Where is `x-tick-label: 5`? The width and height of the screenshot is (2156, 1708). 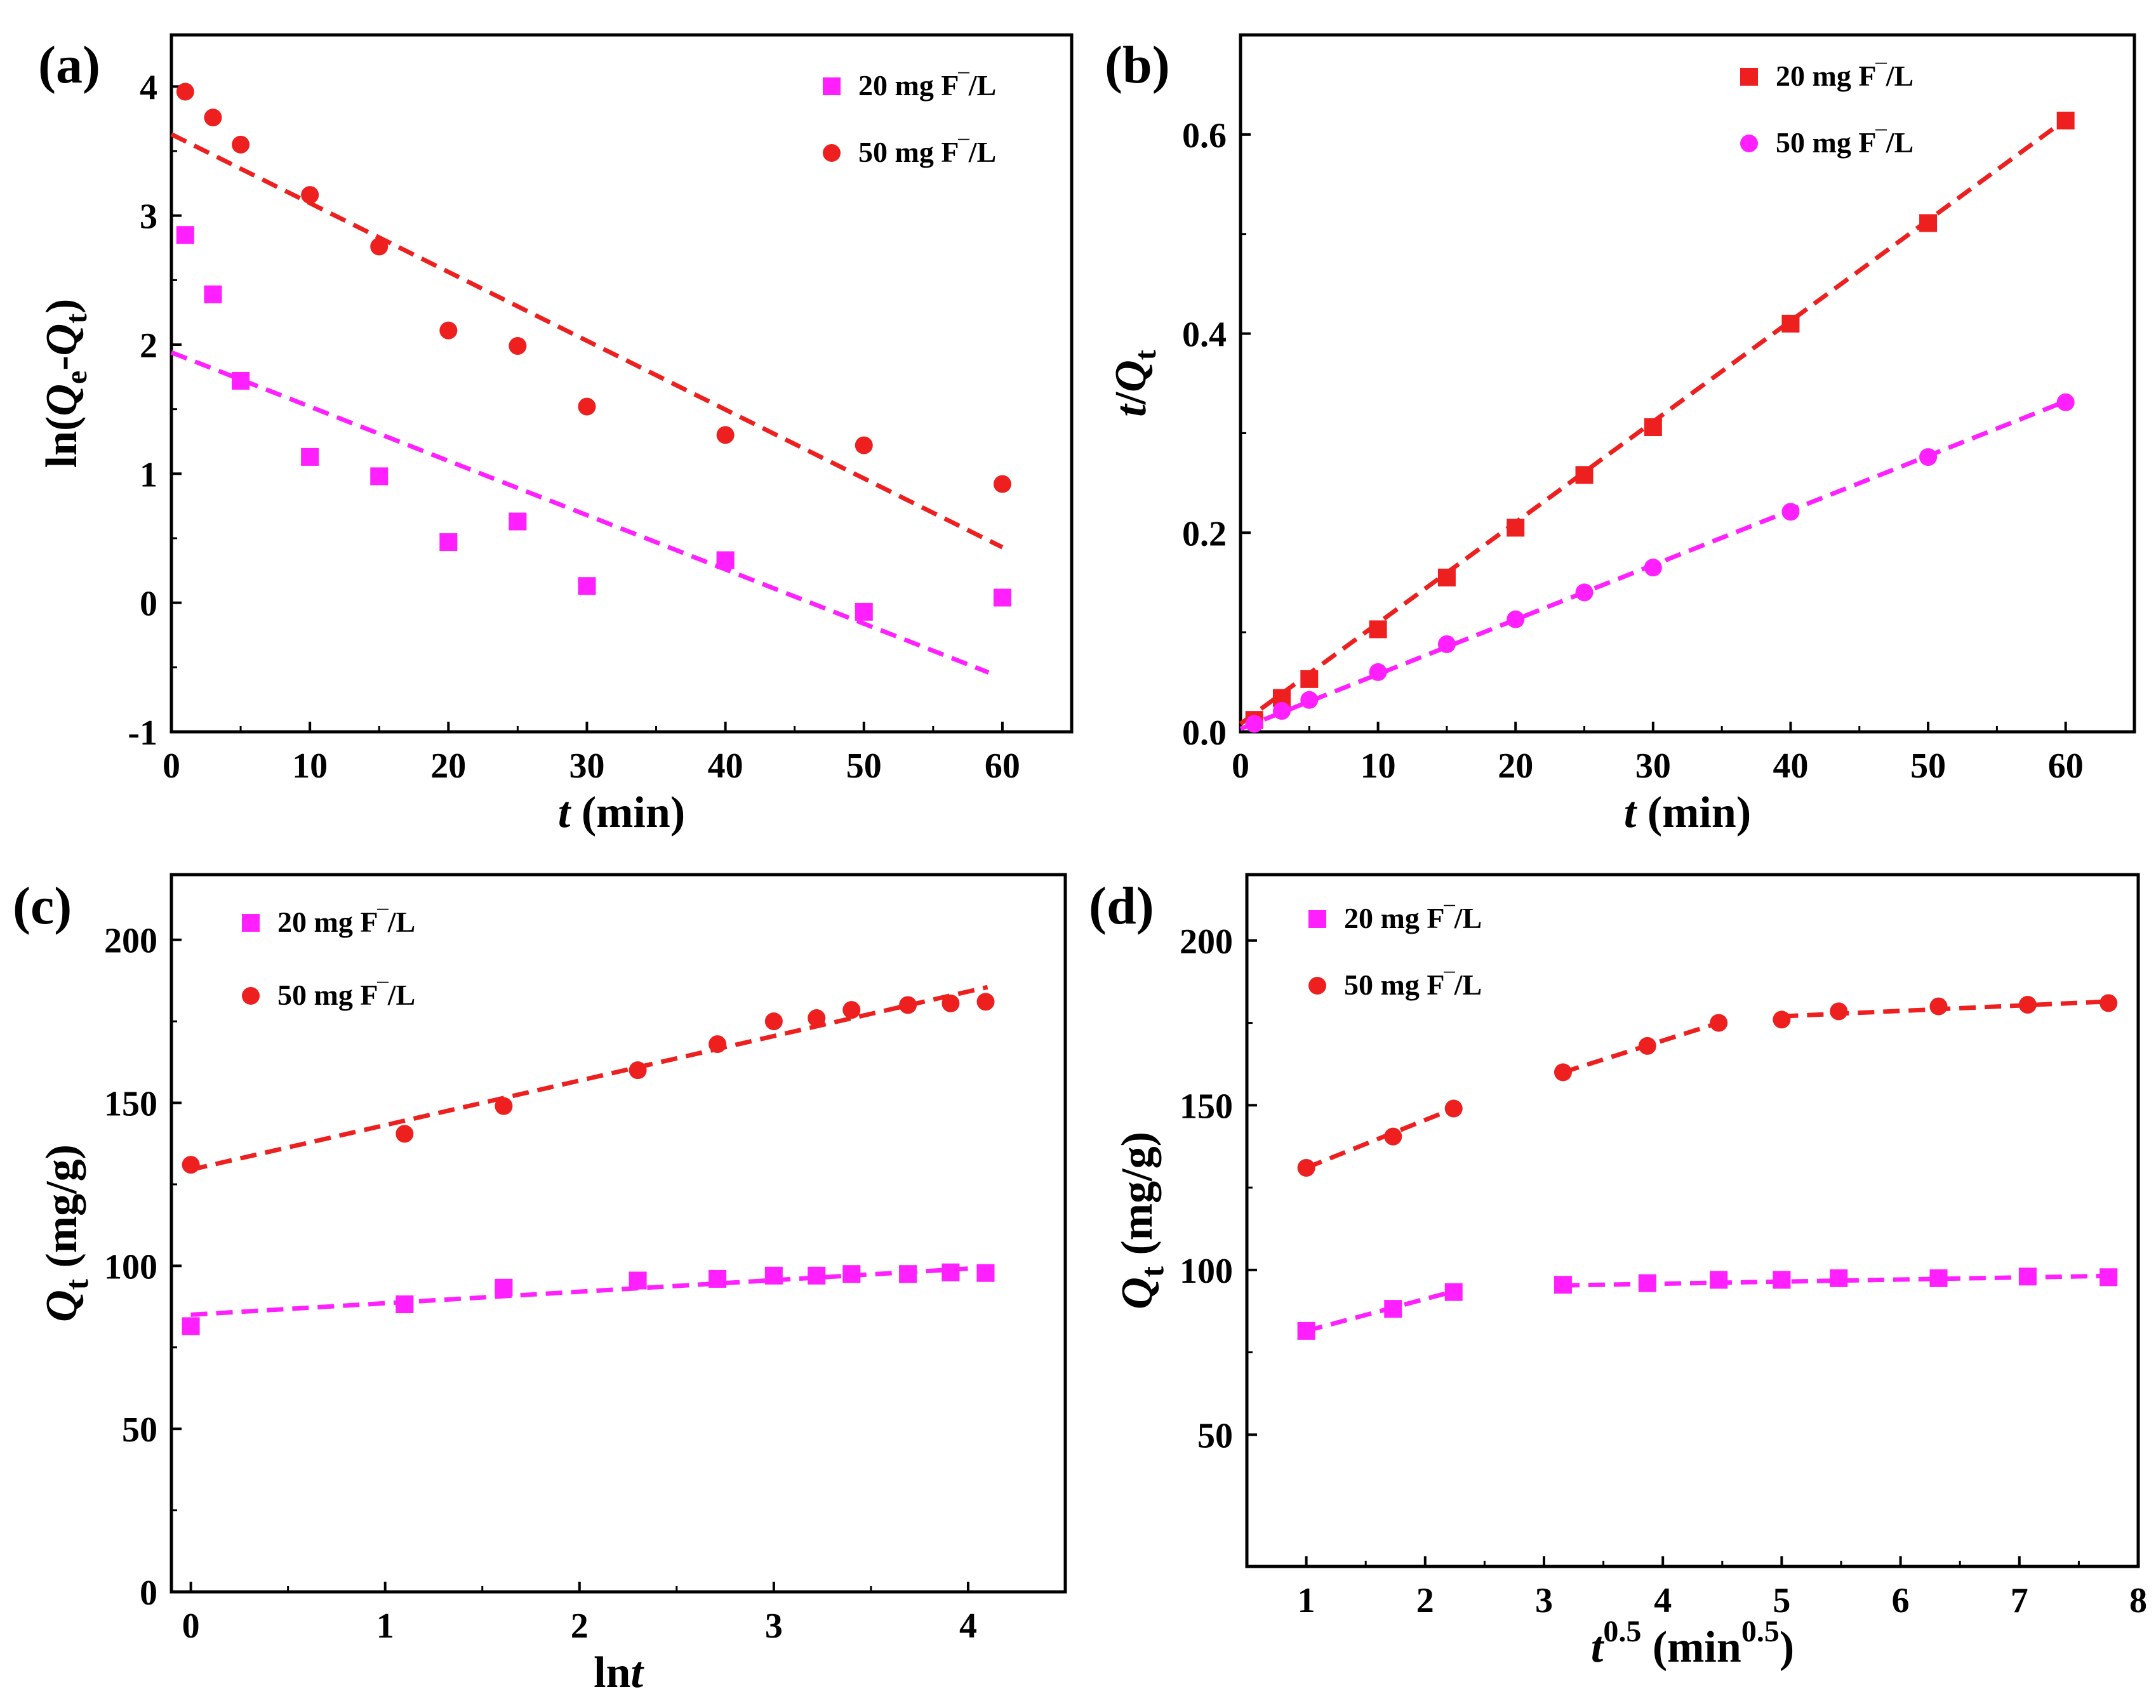 x-tick-label: 5 is located at coordinates (1781, 1600).